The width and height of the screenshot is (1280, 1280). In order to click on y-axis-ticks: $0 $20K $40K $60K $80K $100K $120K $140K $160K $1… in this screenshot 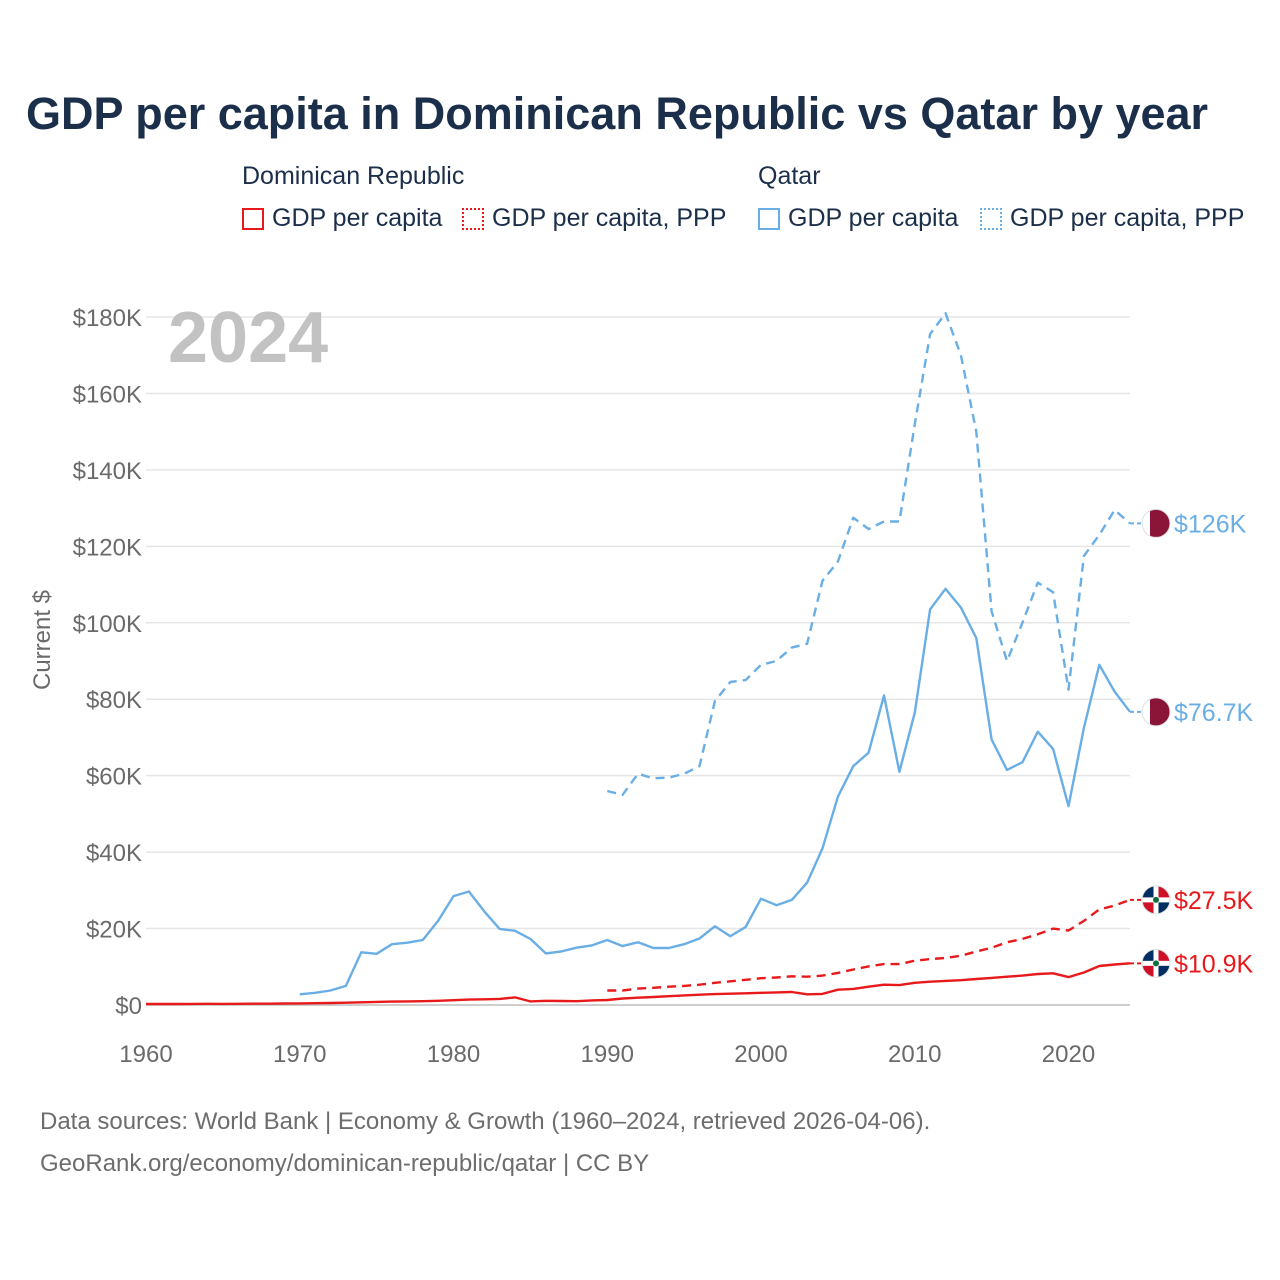, I will do `click(107, 662)`.